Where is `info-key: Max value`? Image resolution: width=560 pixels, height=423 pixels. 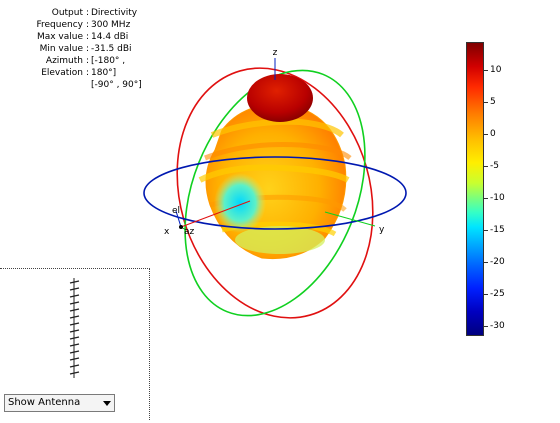
info-key: Max value is located at coordinates (59, 37).